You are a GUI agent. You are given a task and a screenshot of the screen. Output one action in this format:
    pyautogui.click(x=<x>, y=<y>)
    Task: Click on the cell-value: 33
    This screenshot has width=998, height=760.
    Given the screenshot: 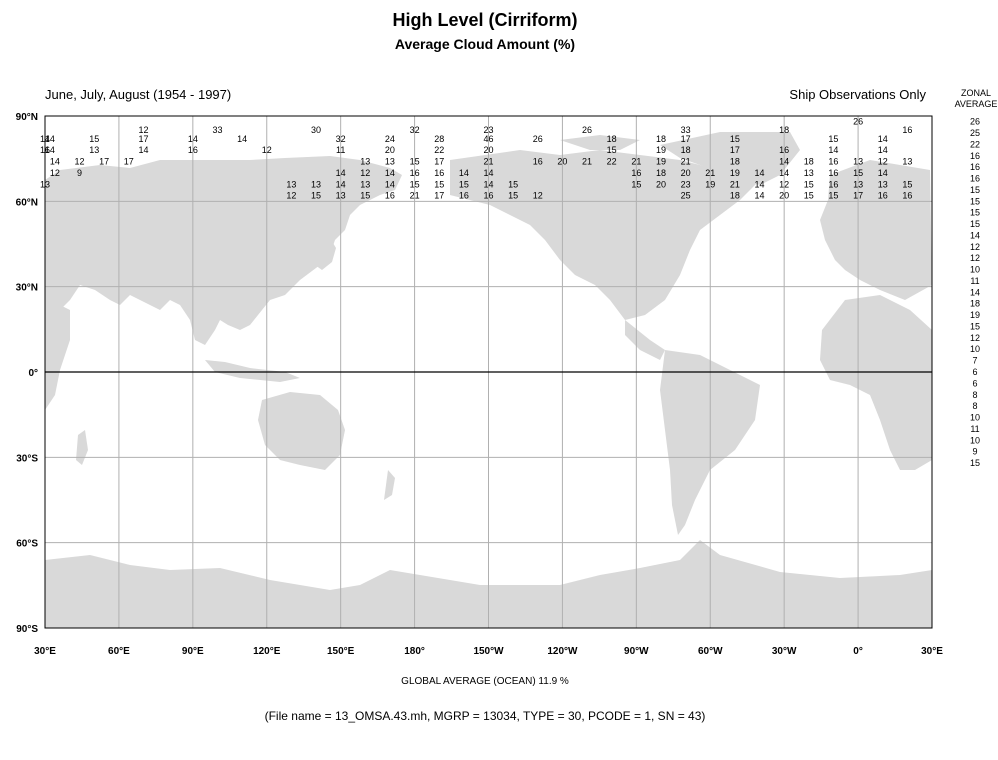 What is the action you would take?
    pyautogui.click(x=686, y=130)
    